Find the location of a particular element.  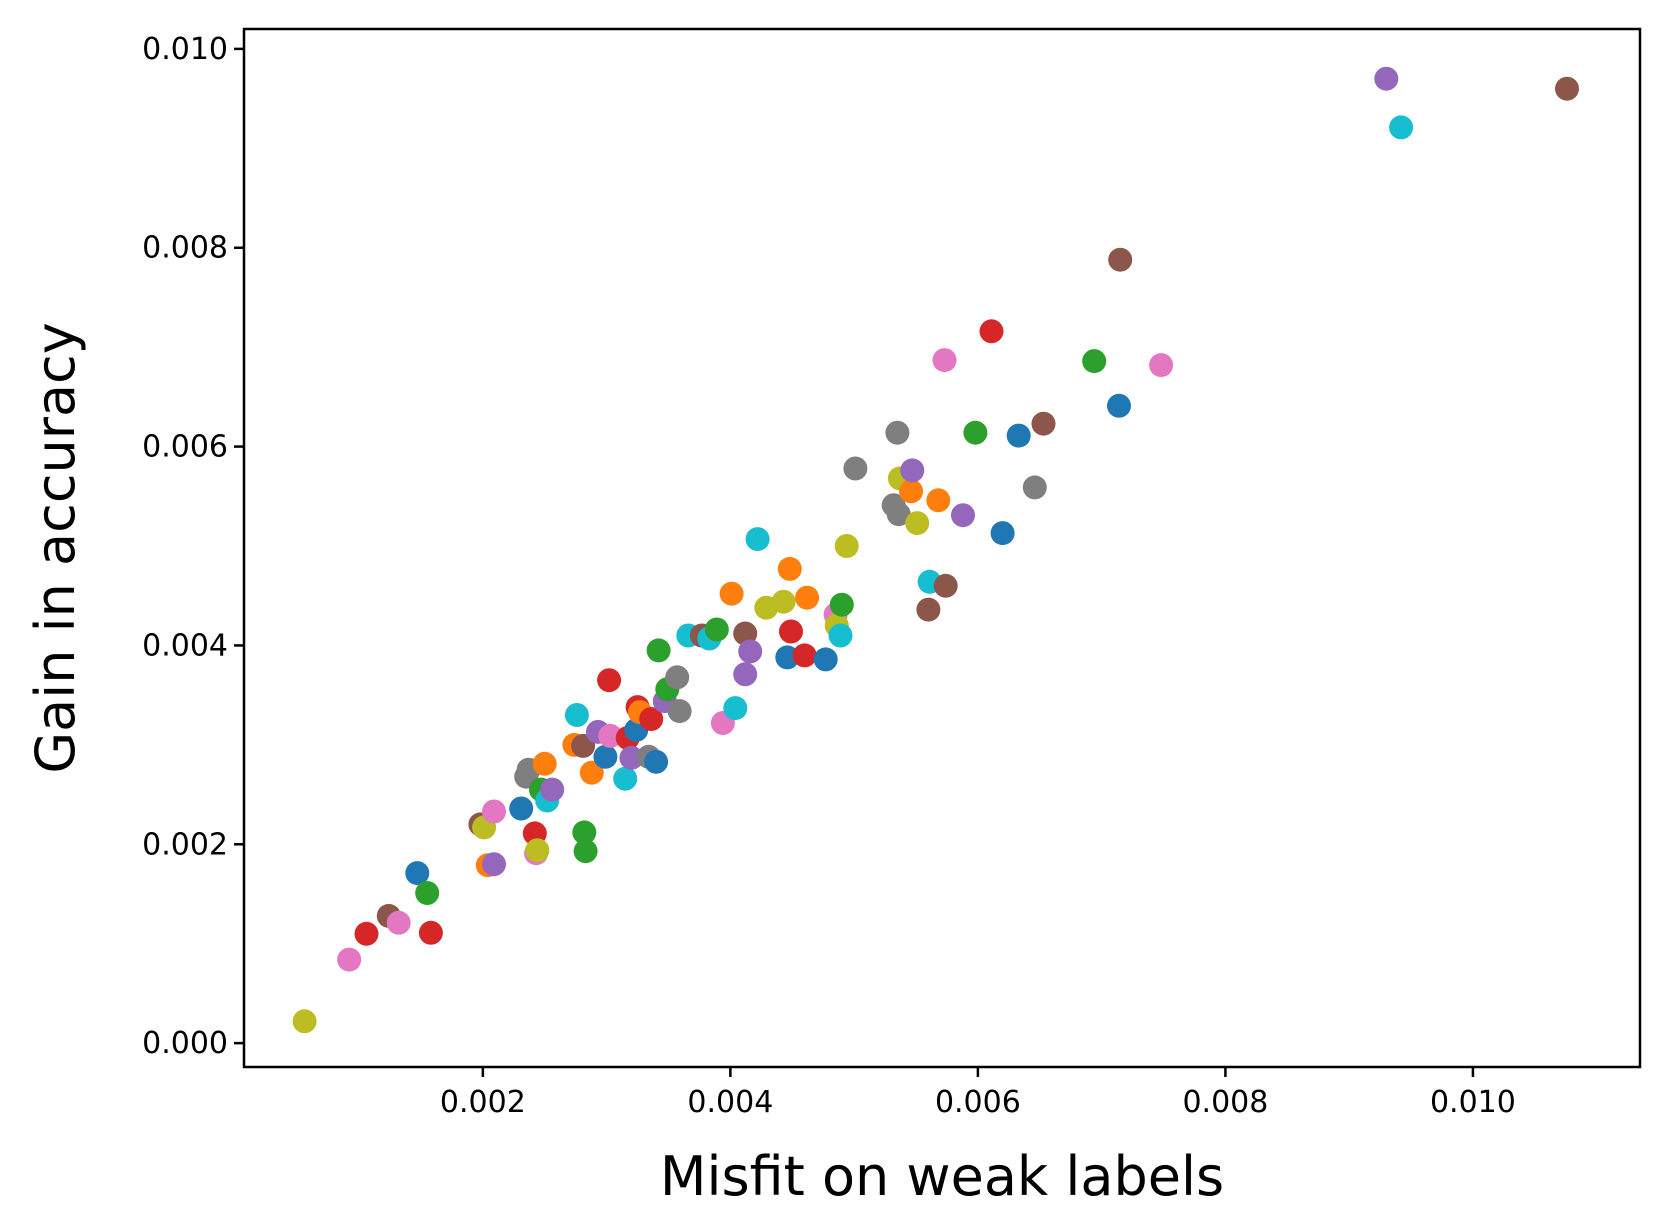

x-tick-label: 0.006 is located at coordinates (978, 1102).